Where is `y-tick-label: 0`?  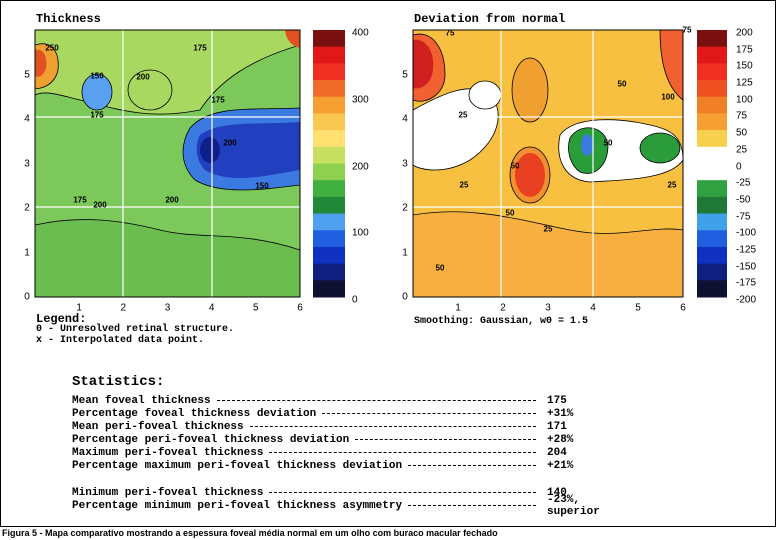 y-tick-label: 0 is located at coordinates (27, 297).